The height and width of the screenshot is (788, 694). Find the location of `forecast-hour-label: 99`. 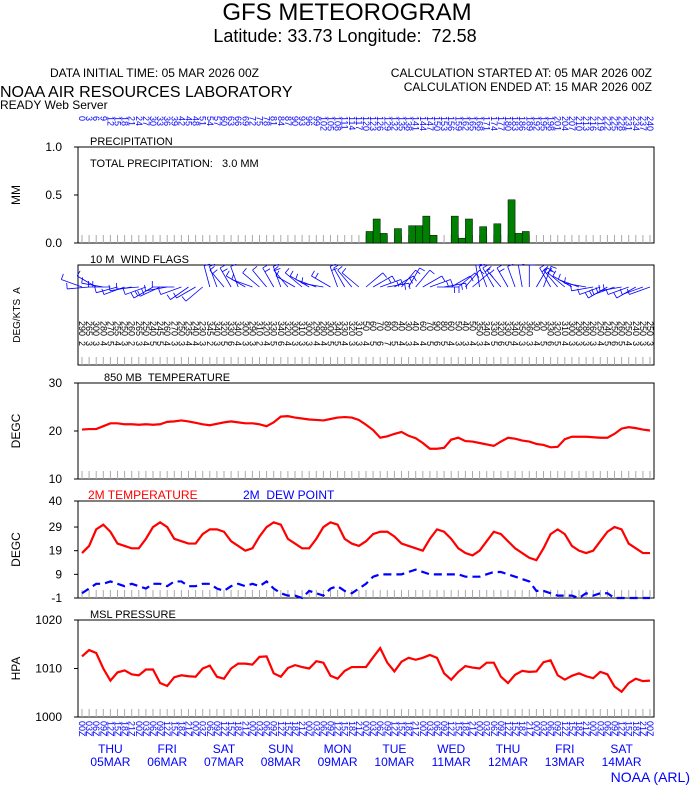

forecast-hour-label: 99 is located at coordinates (316, 121).